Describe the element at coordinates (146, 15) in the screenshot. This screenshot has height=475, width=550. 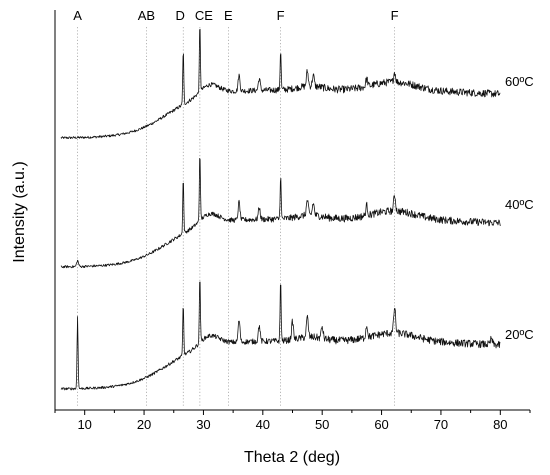
I see `phase-label-ab: AB` at that location.